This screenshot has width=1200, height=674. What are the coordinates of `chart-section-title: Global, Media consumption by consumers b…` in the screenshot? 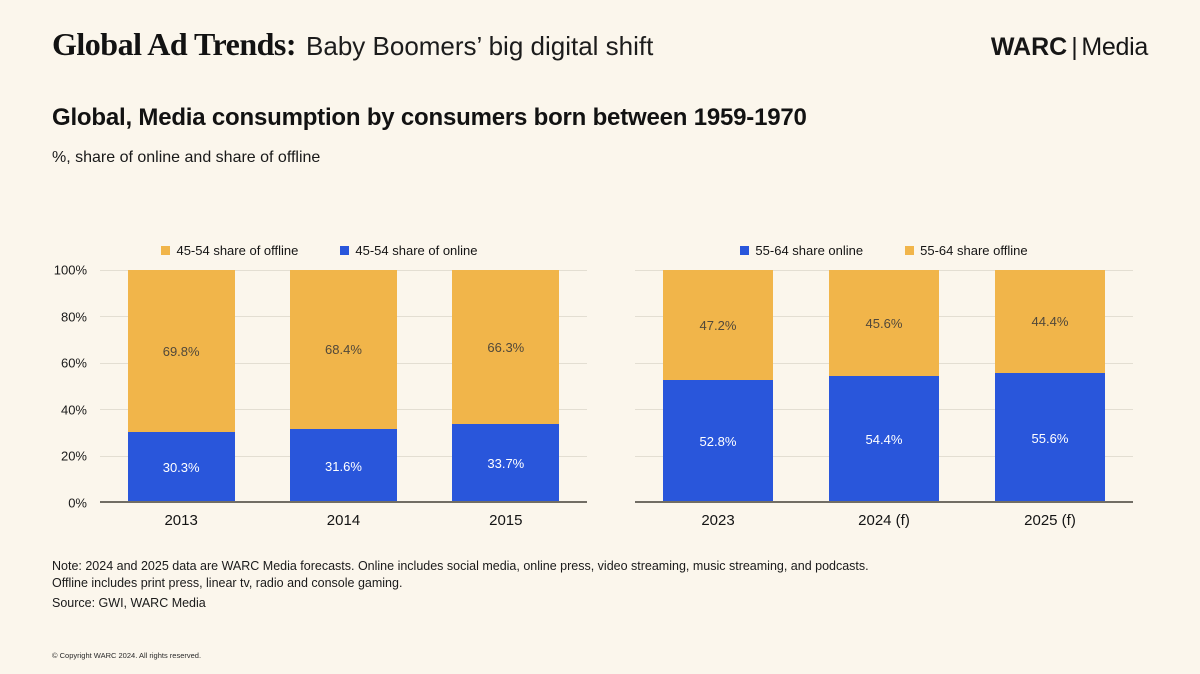 It's located at (429, 117).